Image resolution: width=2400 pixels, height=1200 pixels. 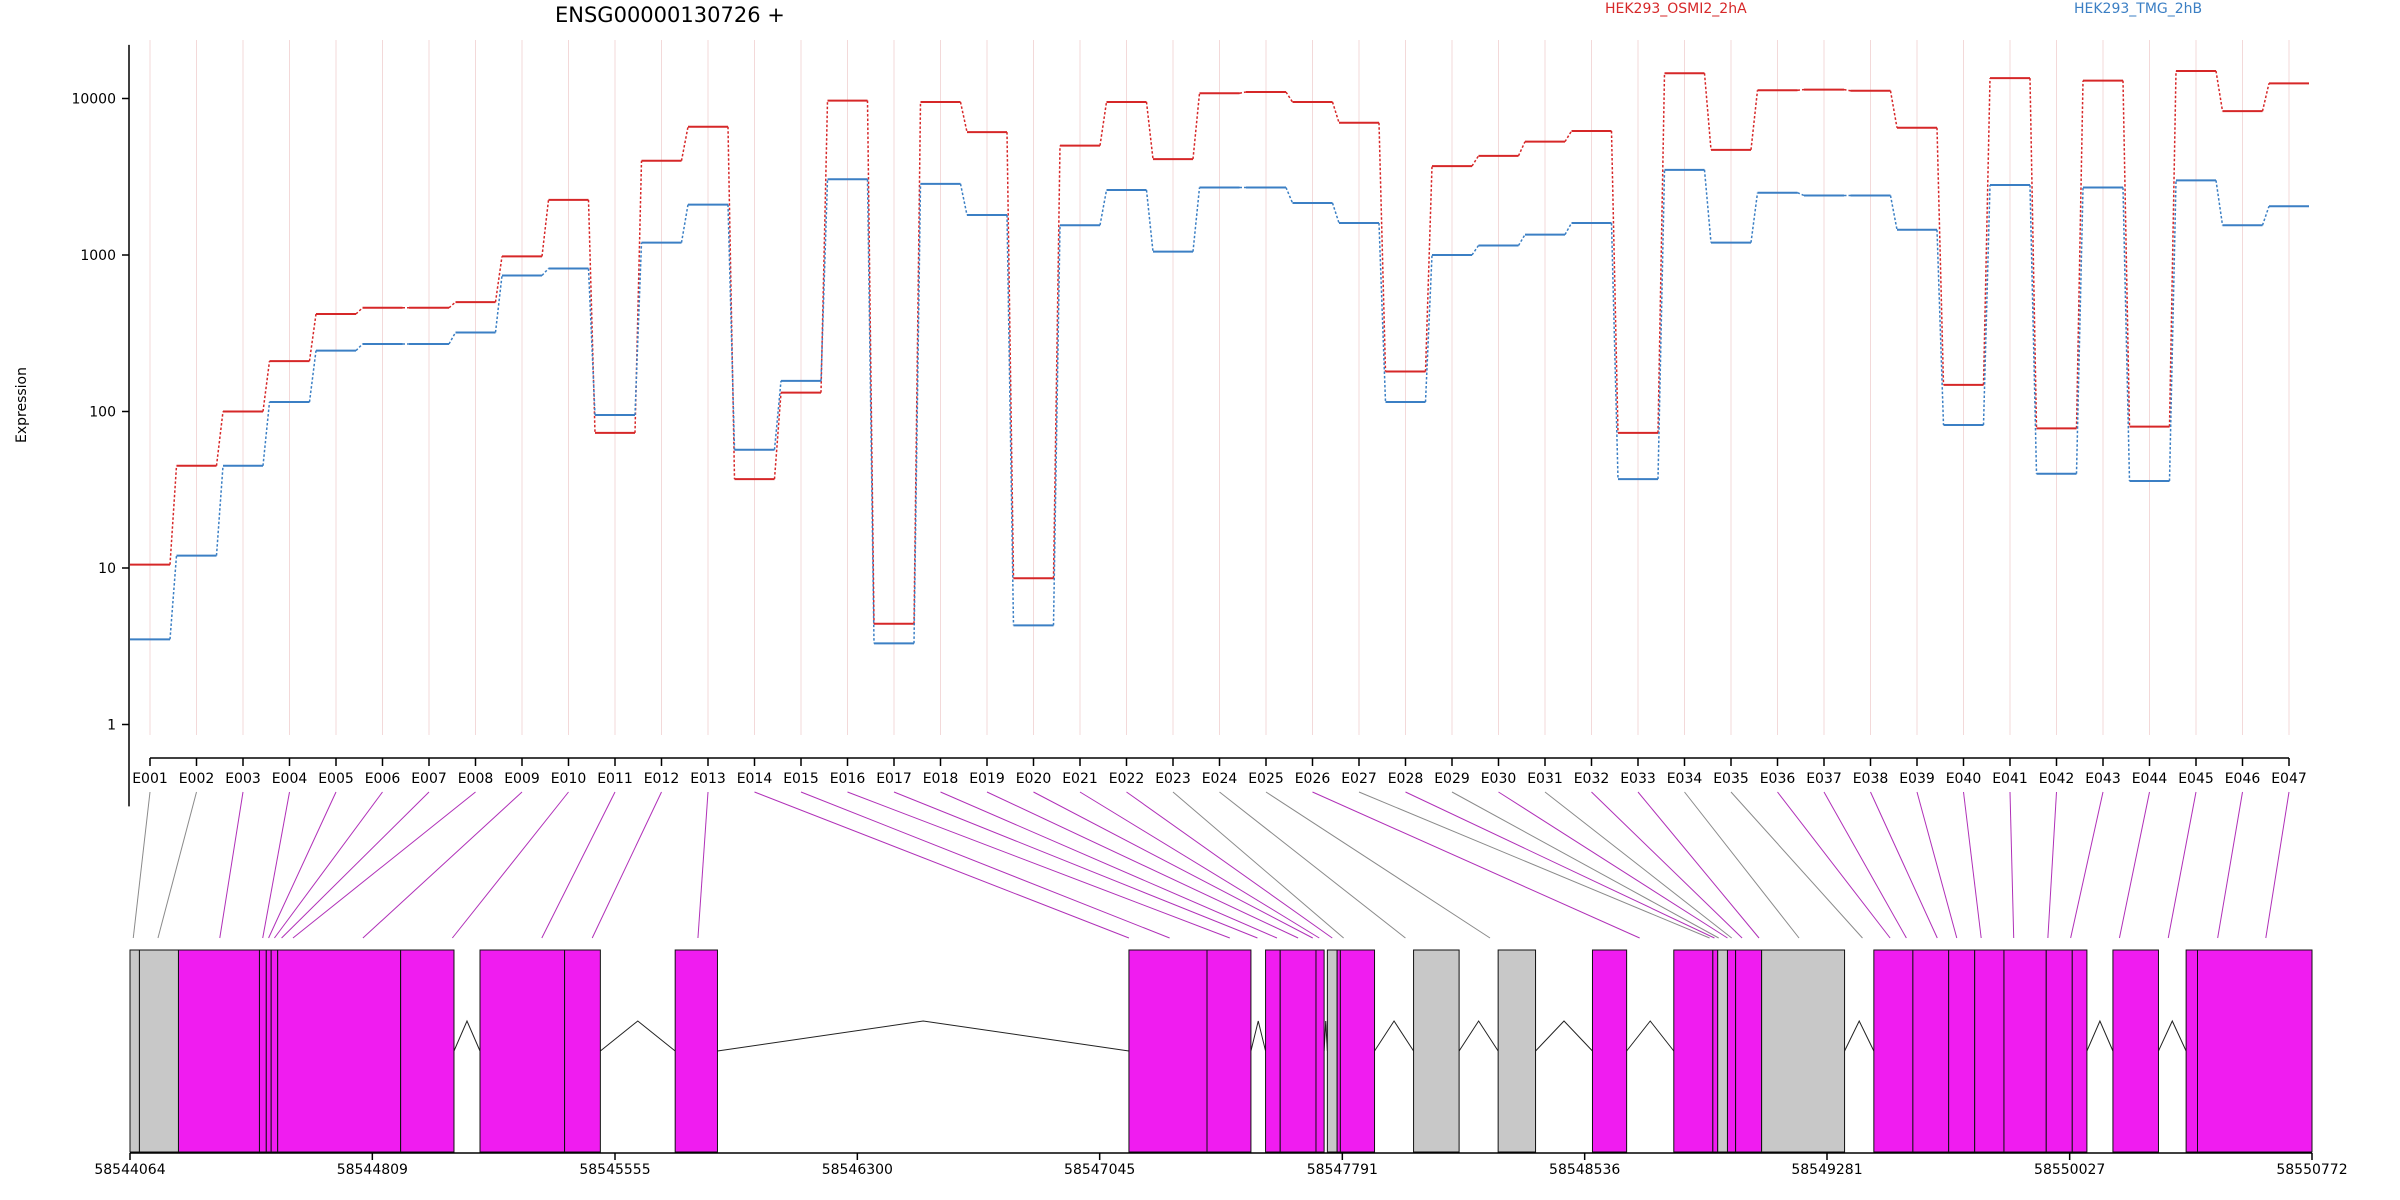 What do you see at coordinates (383, 779) in the screenshot?
I see `x-tick-label: E006` at bounding box center [383, 779].